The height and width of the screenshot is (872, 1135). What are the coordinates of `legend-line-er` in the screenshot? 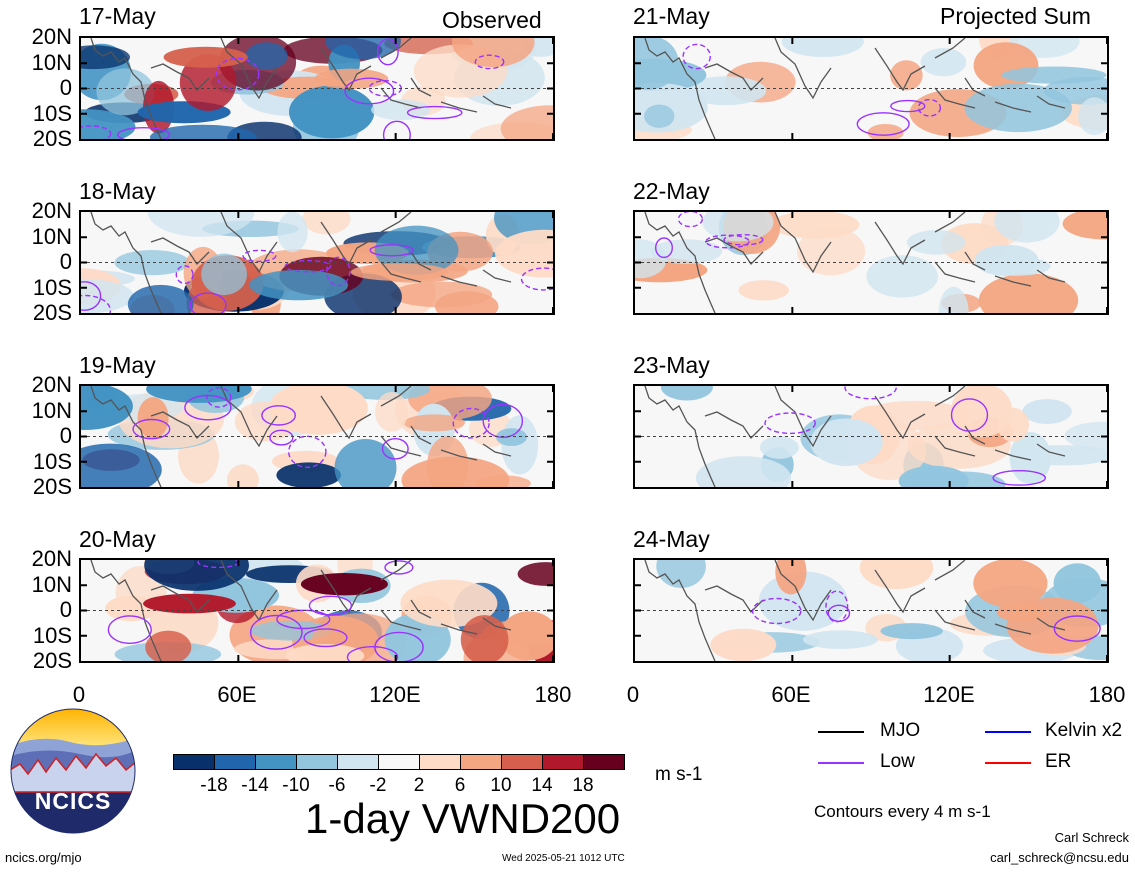 It's located at (1008, 763).